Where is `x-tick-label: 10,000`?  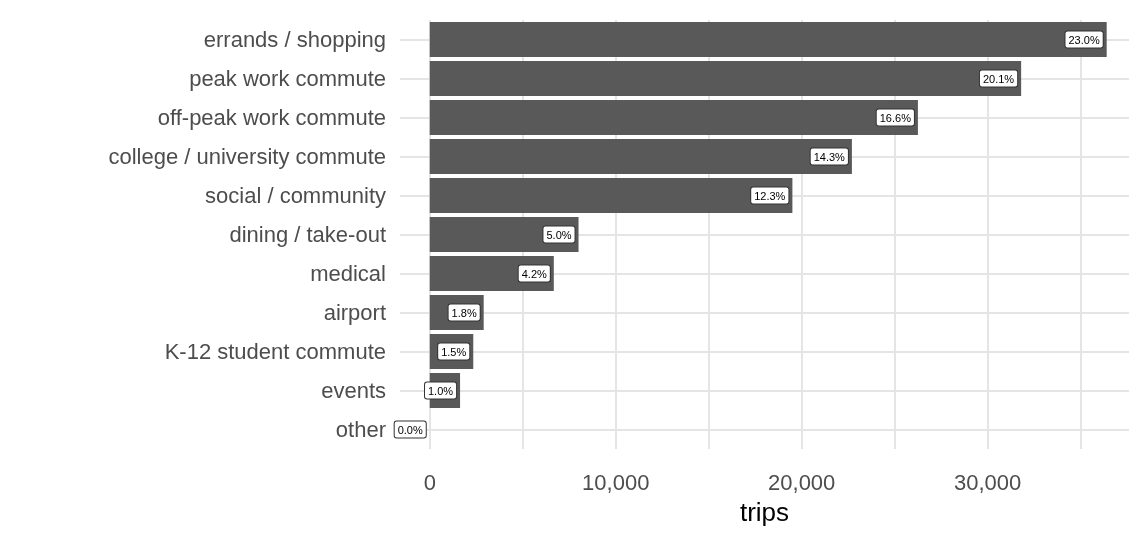 x-tick-label: 10,000 is located at coordinates (616, 482).